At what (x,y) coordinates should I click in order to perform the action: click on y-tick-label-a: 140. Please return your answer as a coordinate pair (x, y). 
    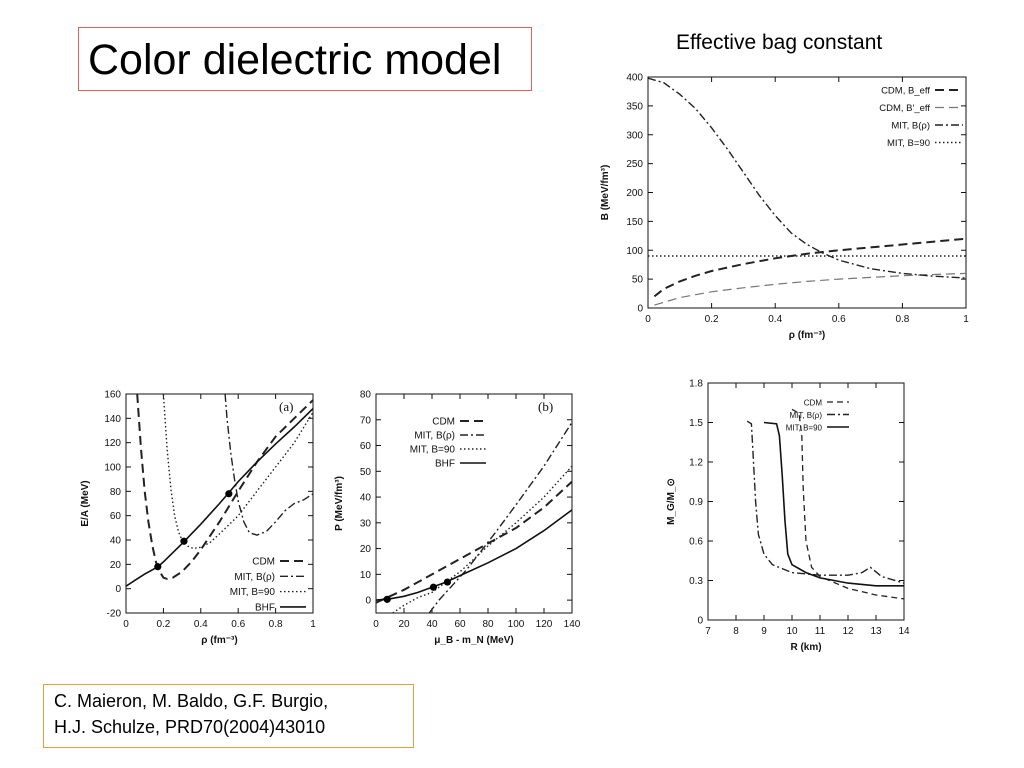
    Looking at the image, I should click on (112, 419).